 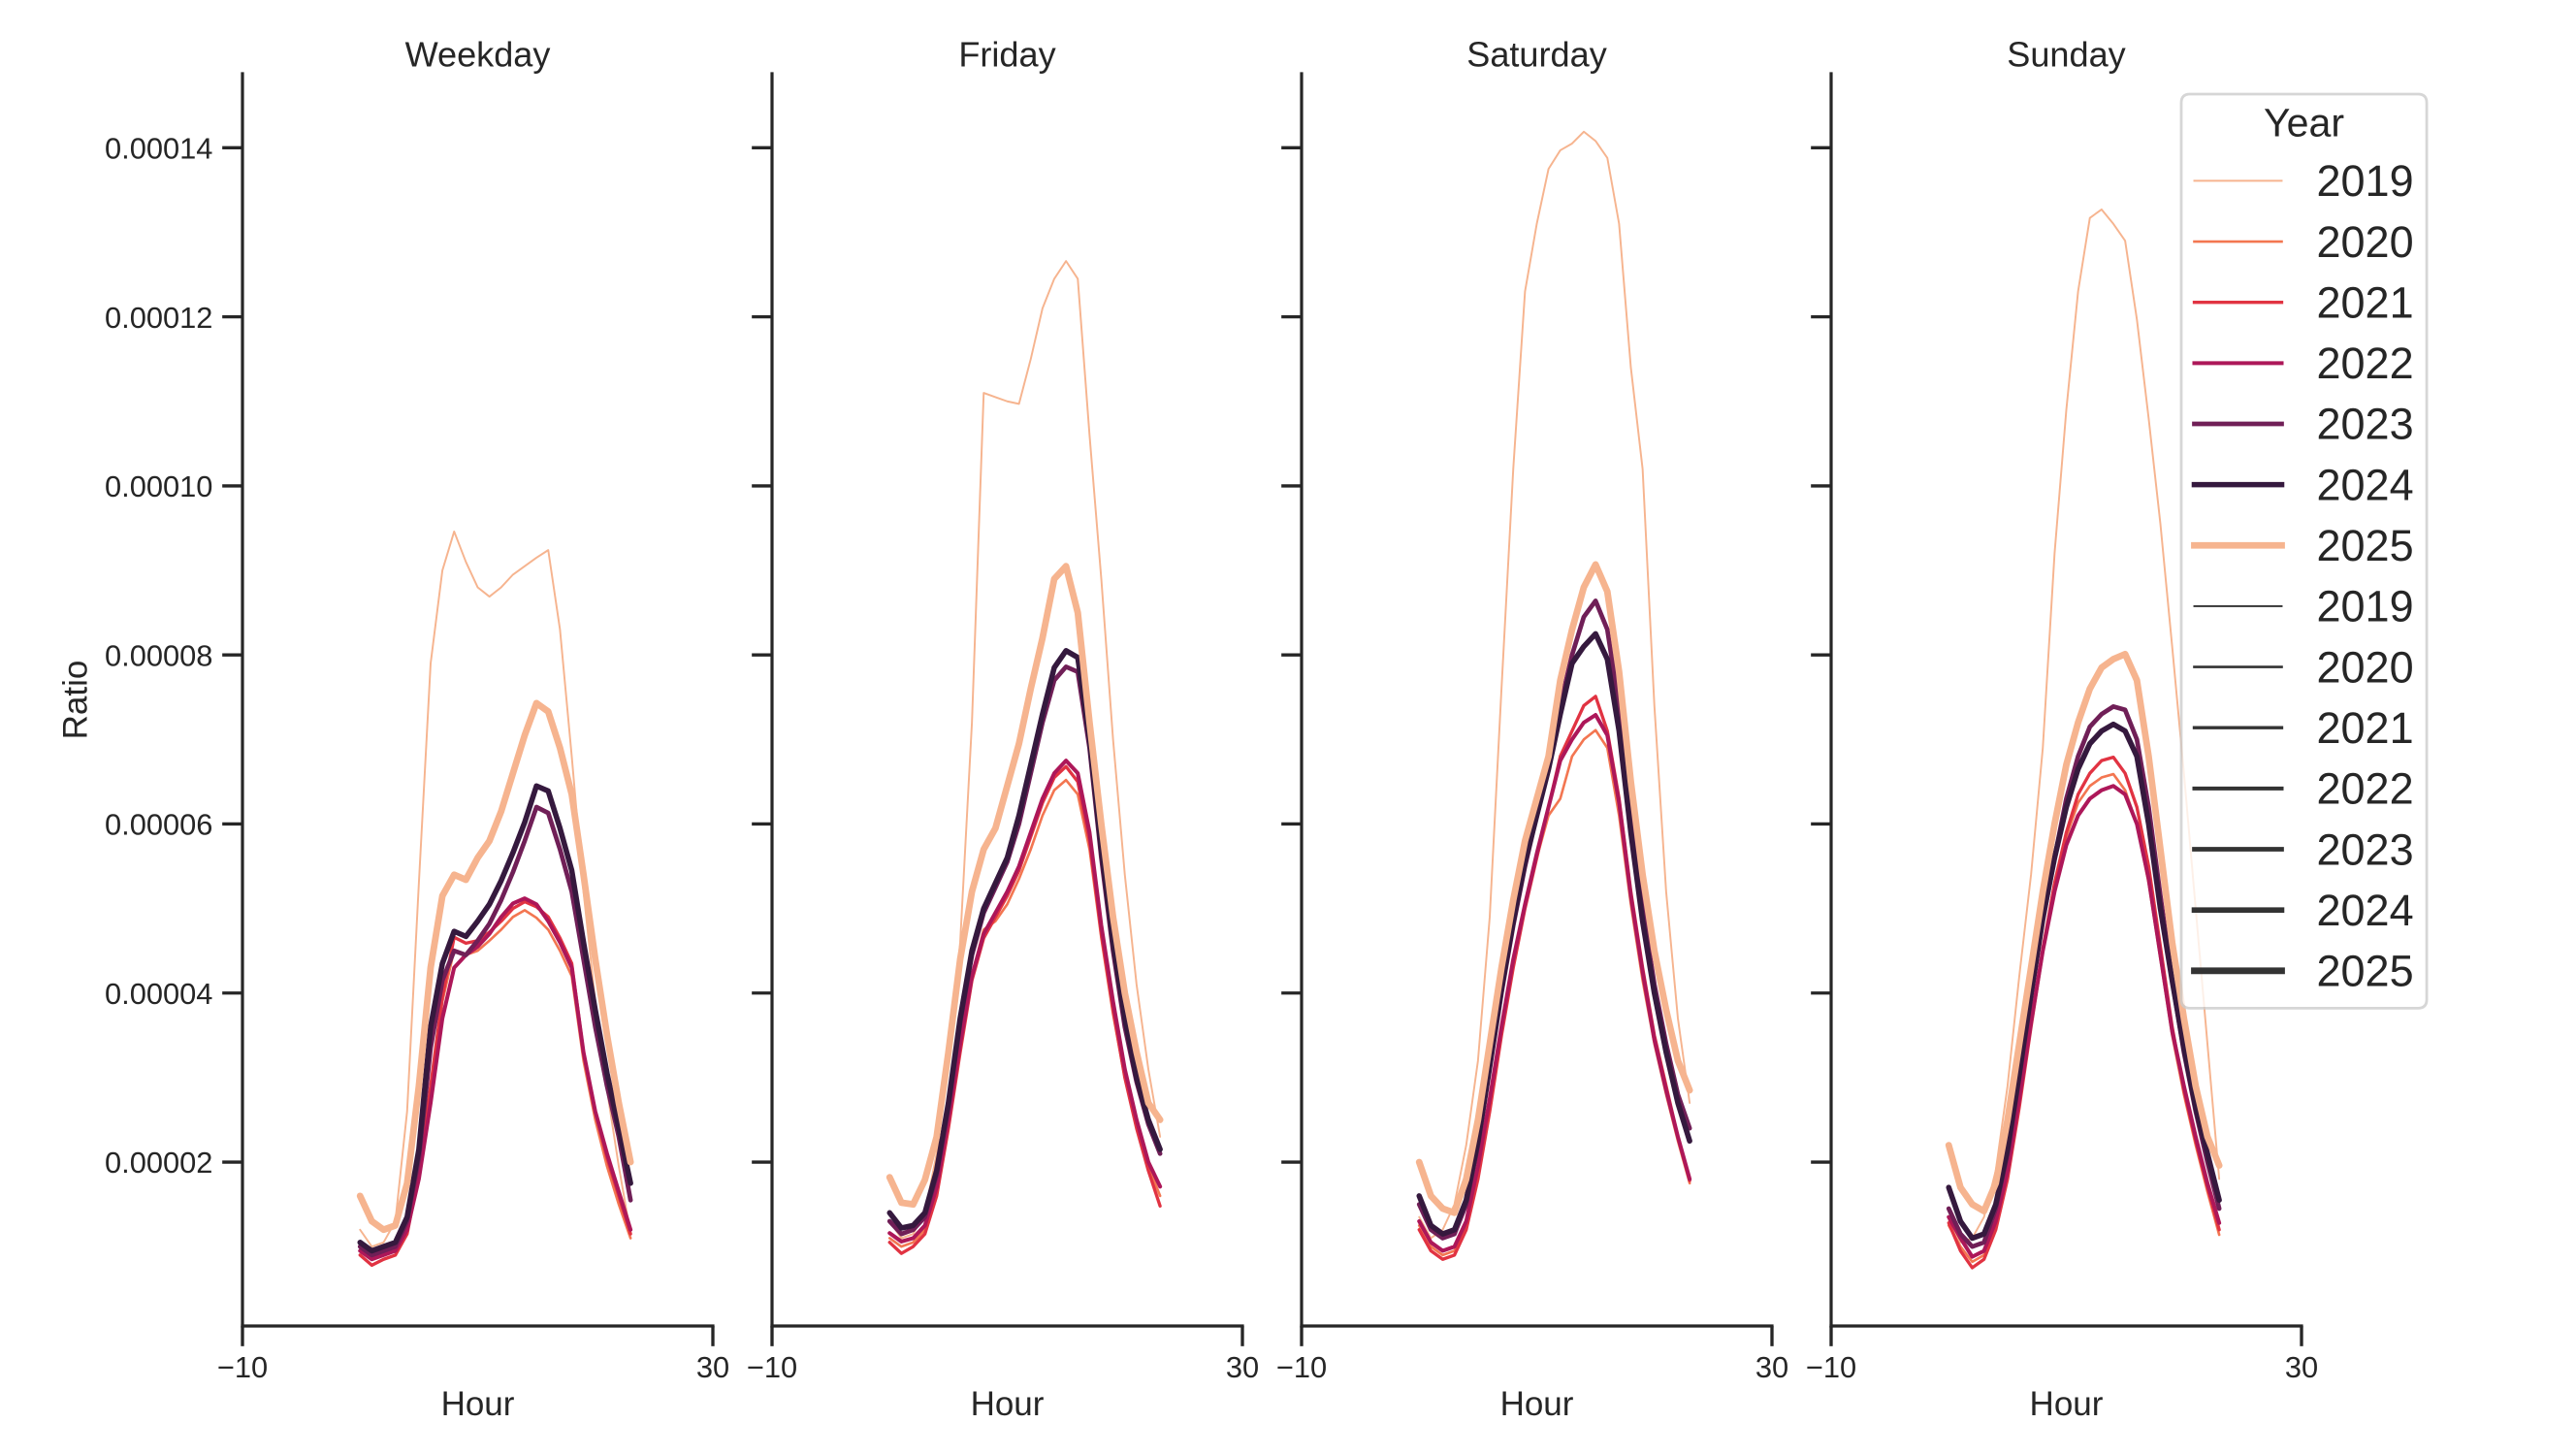 What do you see at coordinates (2066, 55) in the screenshot?
I see `svg-text: Sunday` at bounding box center [2066, 55].